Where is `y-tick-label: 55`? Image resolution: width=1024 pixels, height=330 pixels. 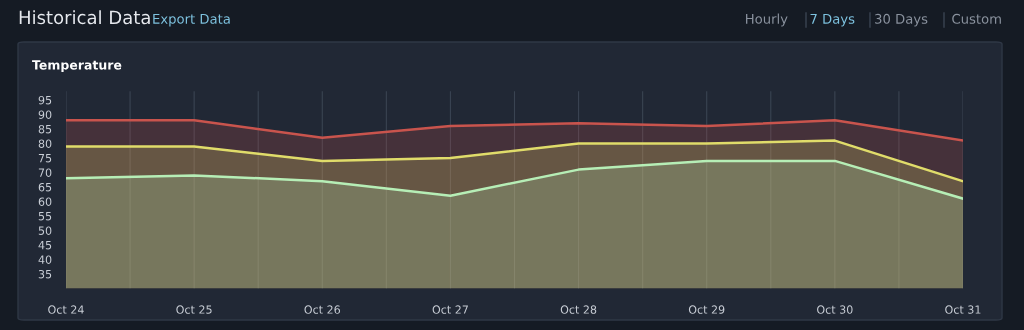 y-tick-label: 55 is located at coordinates (45, 216).